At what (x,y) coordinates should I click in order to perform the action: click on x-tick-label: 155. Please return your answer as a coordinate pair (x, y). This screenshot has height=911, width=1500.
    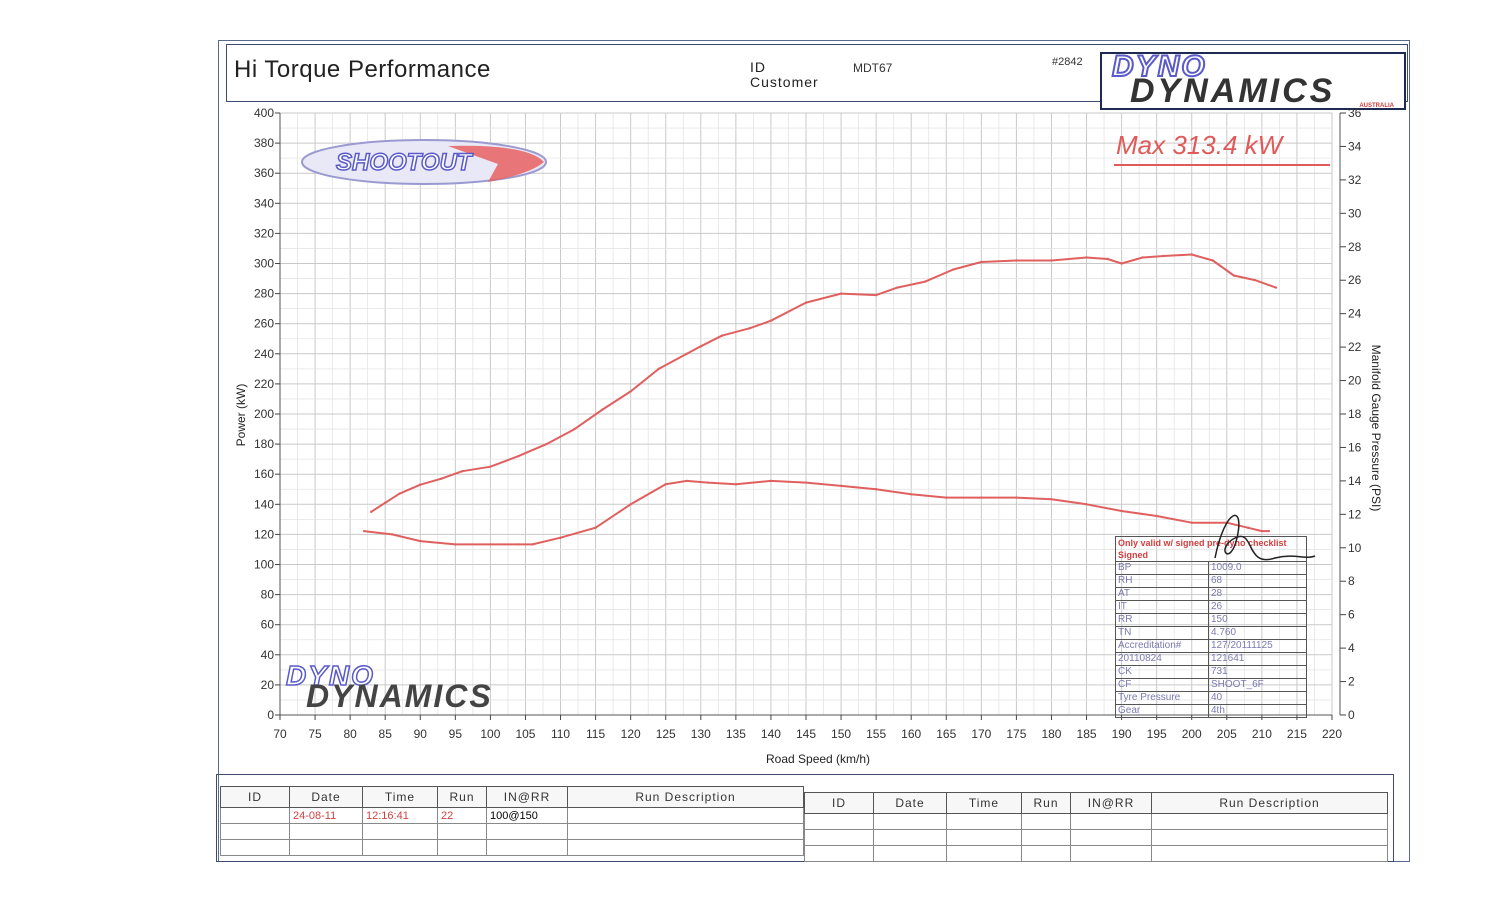
    Looking at the image, I should click on (876, 734).